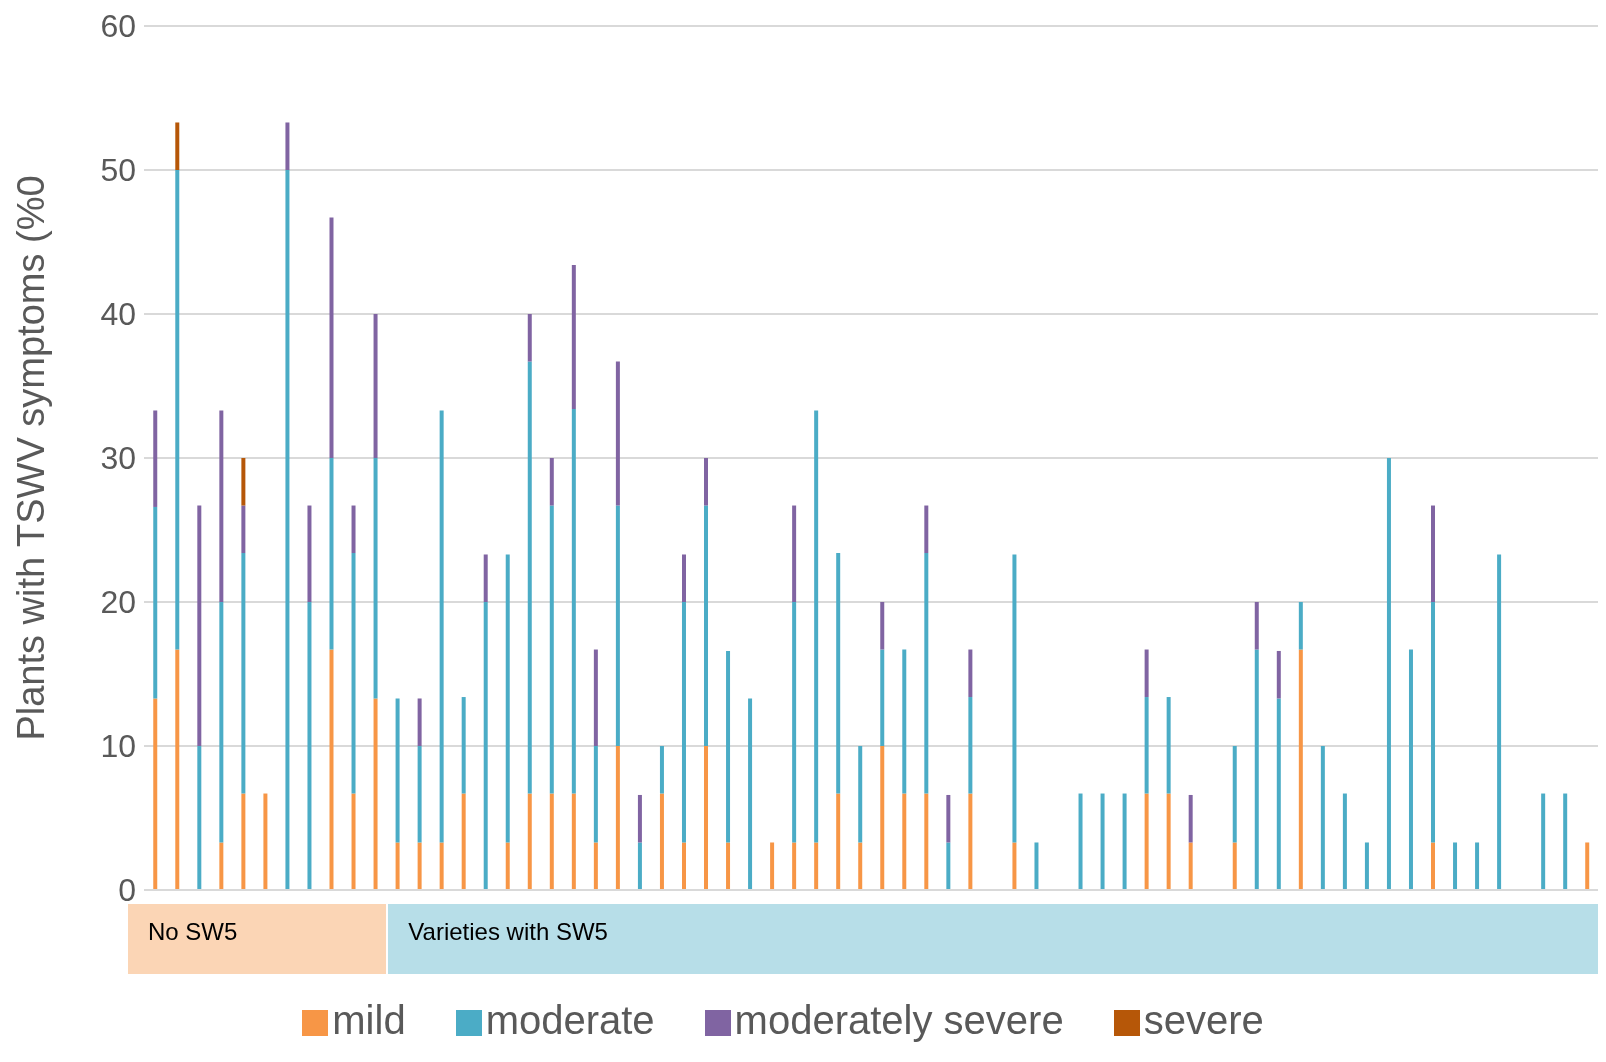  I want to click on y-axis-title: Plants with TSWV symptoms (%0, so click(31, 458).